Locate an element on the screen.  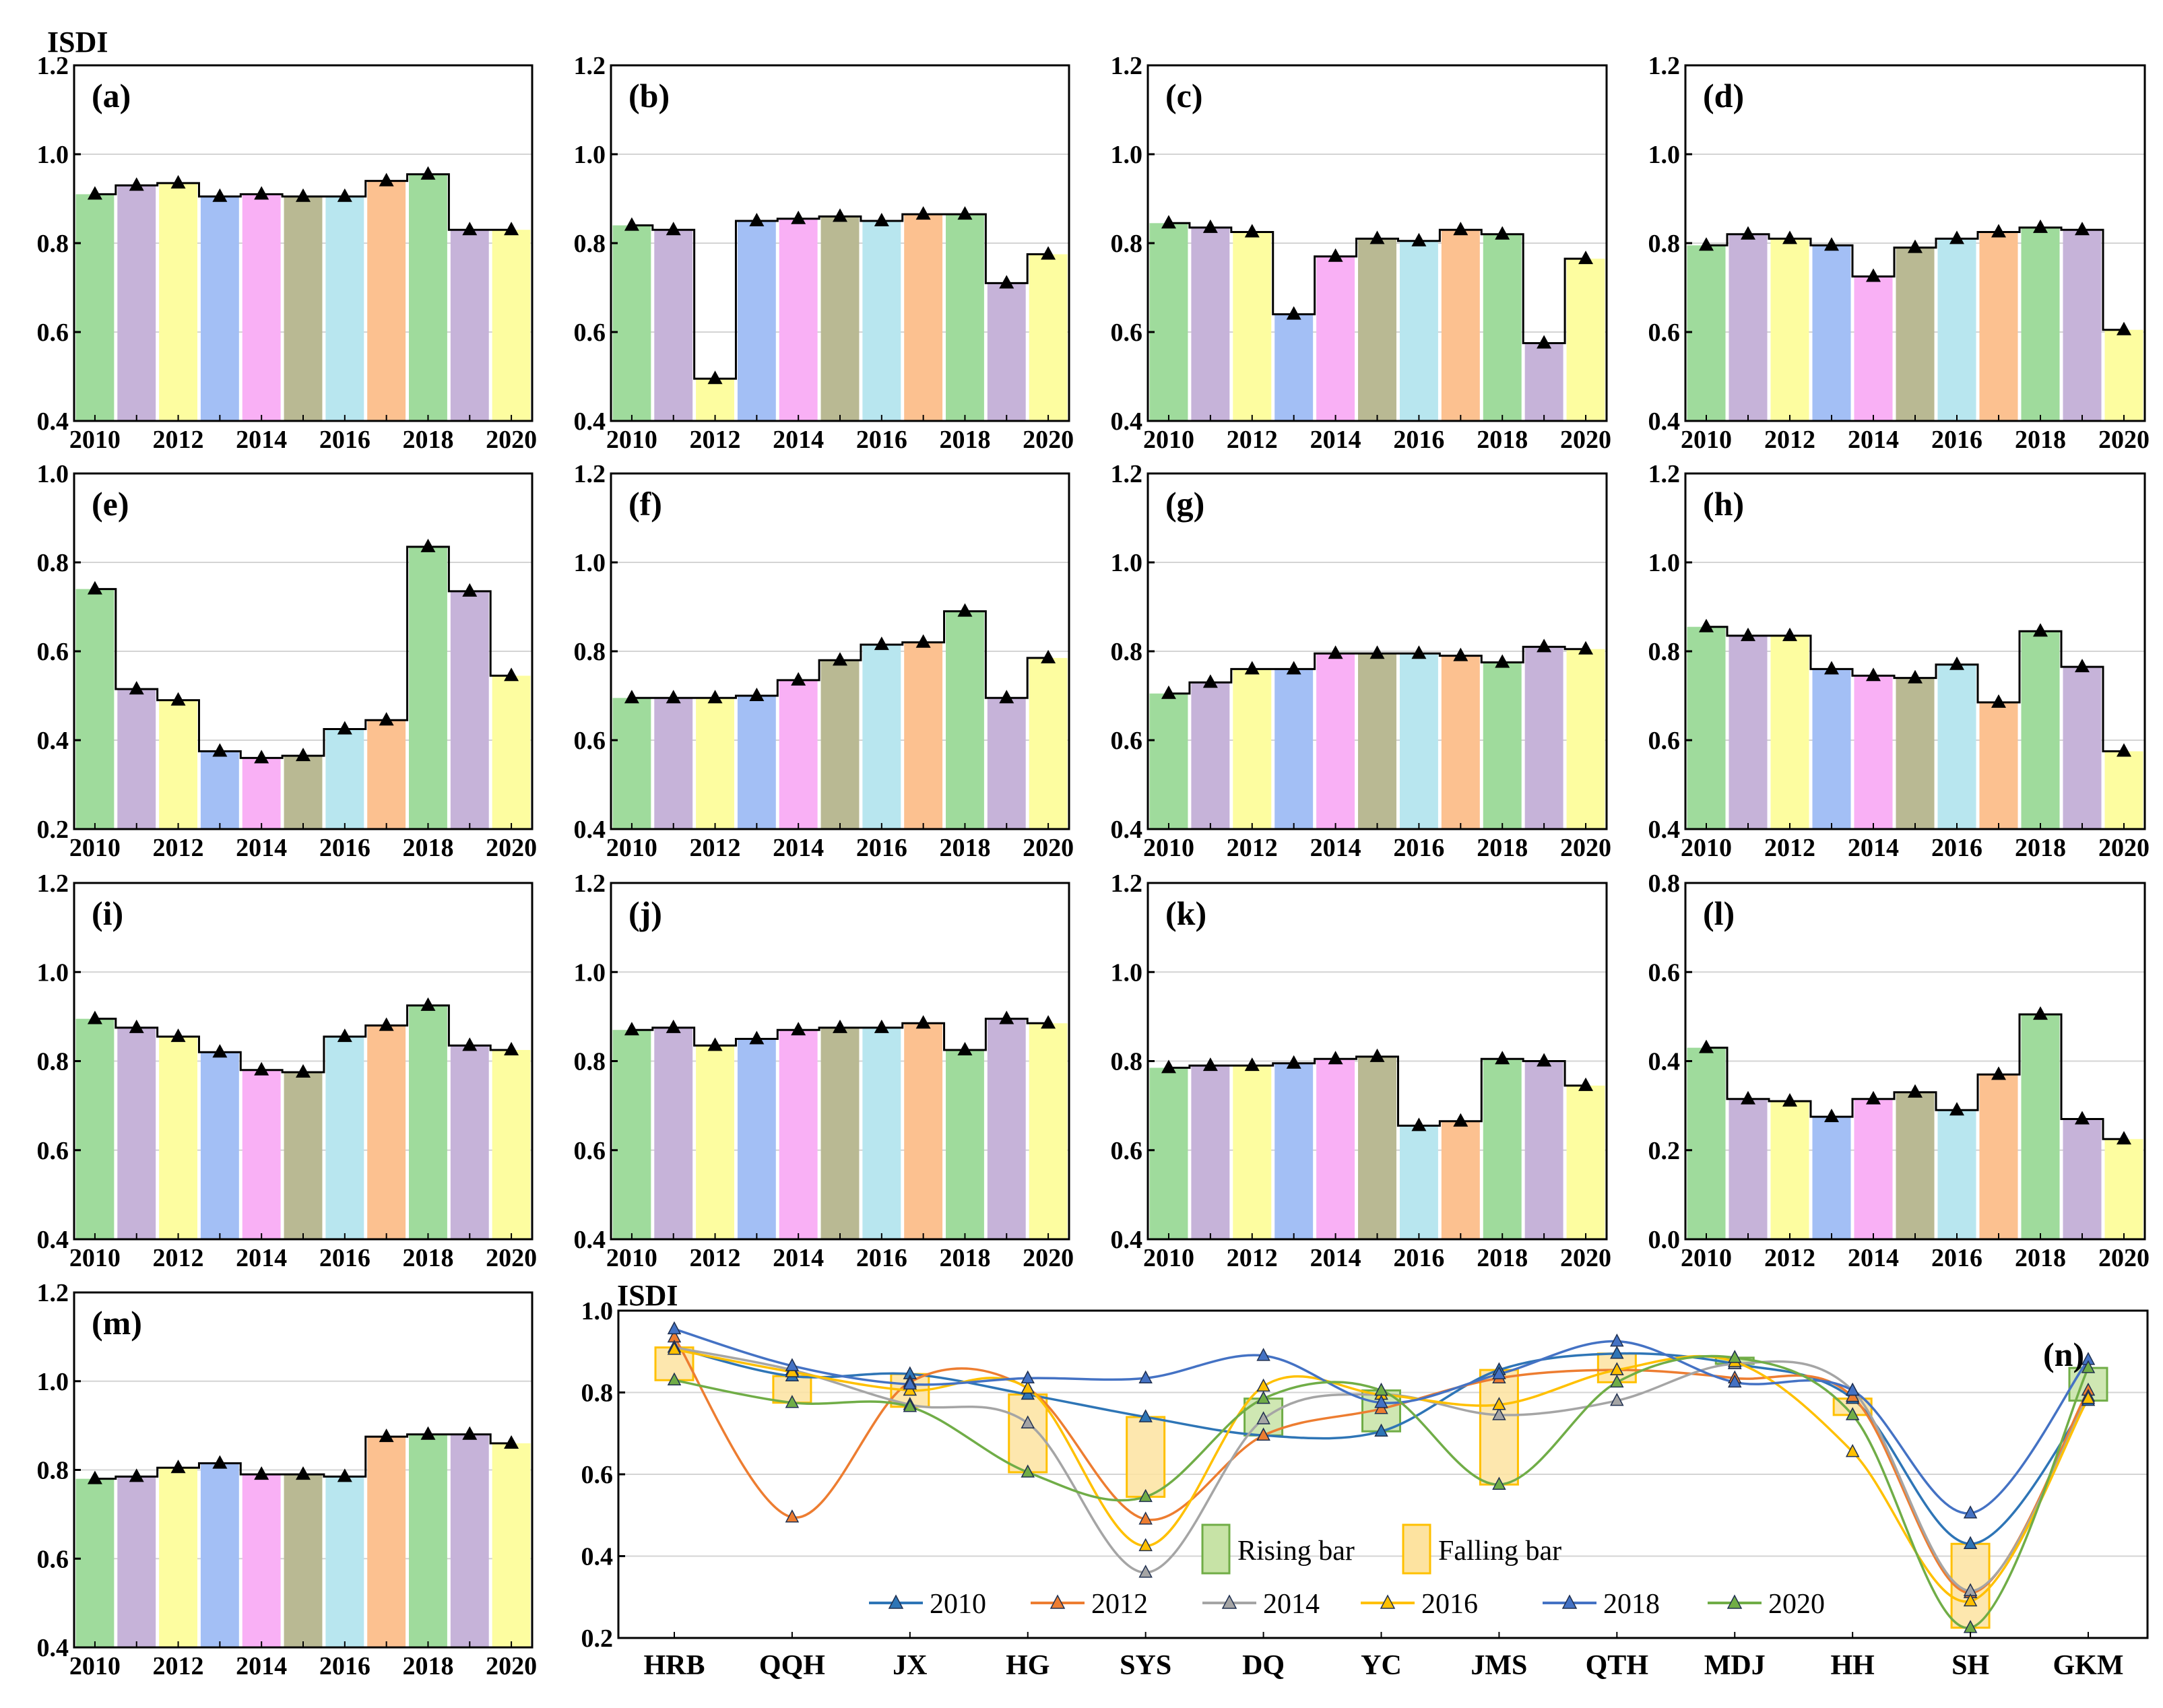
panel-label: (j) is located at coordinates (645, 913).